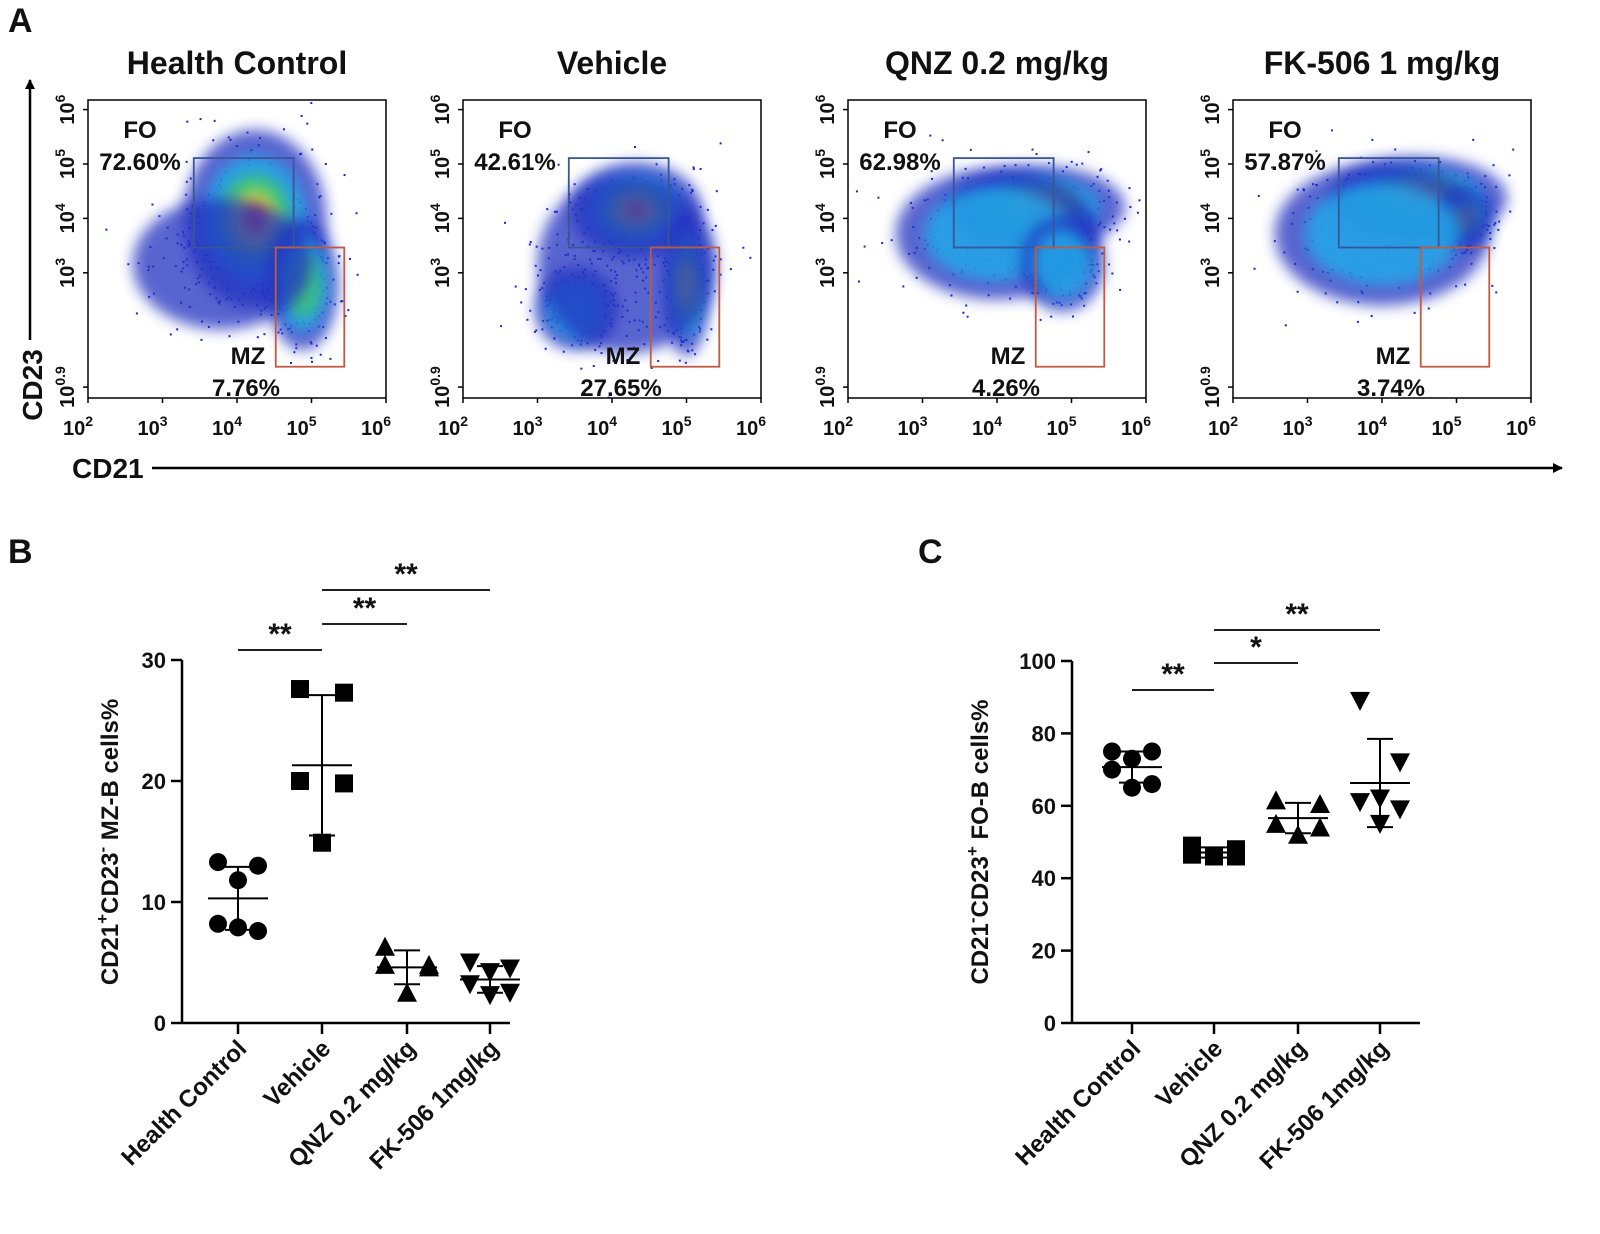  Describe the element at coordinates (1384, 228) in the screenshot. I see `density` at that location.